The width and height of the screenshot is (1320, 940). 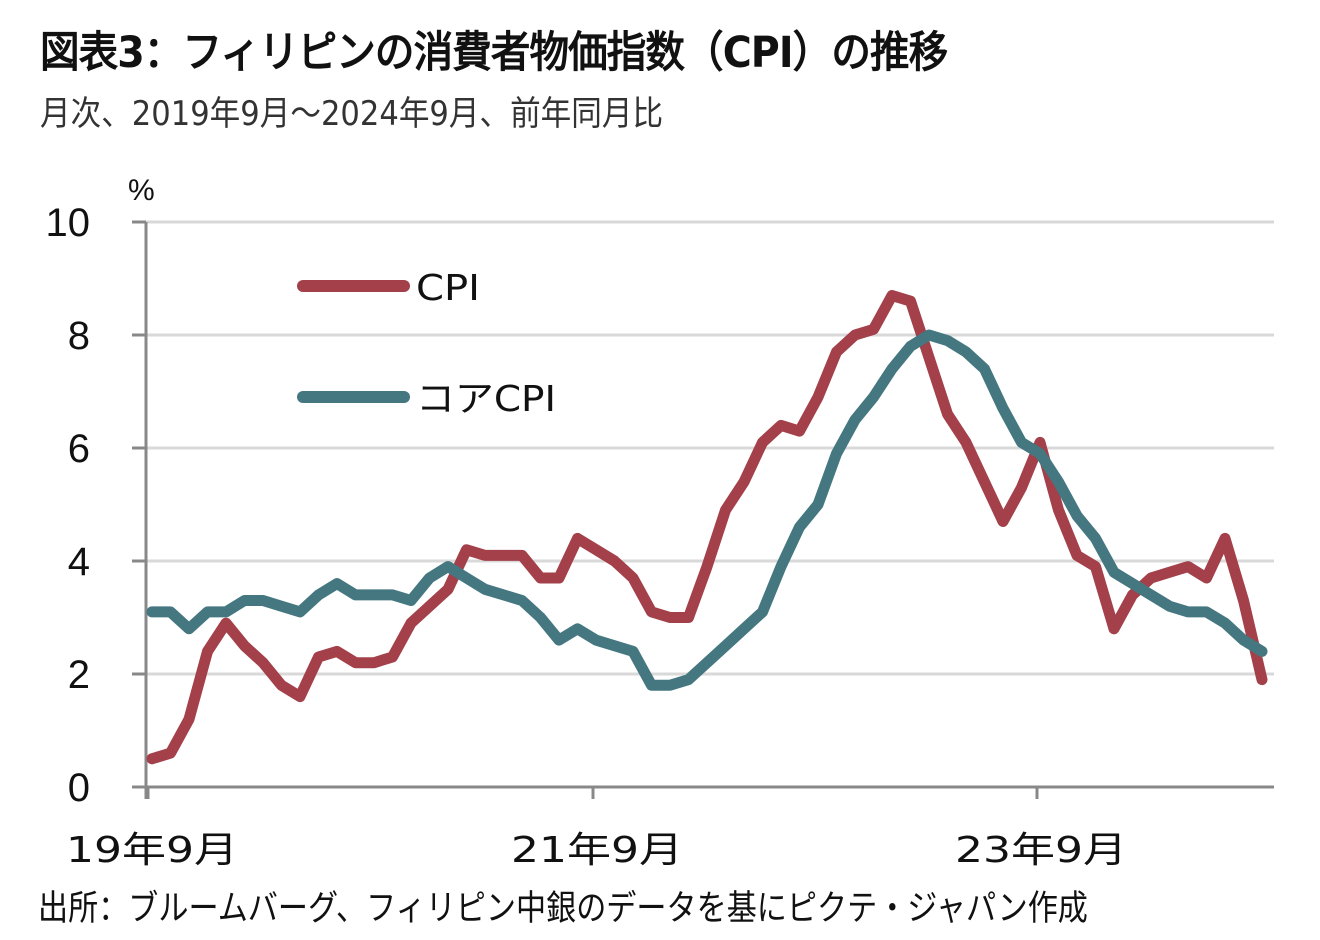 I want to click on y-tick-label: 6, so click(x=79, y=449).